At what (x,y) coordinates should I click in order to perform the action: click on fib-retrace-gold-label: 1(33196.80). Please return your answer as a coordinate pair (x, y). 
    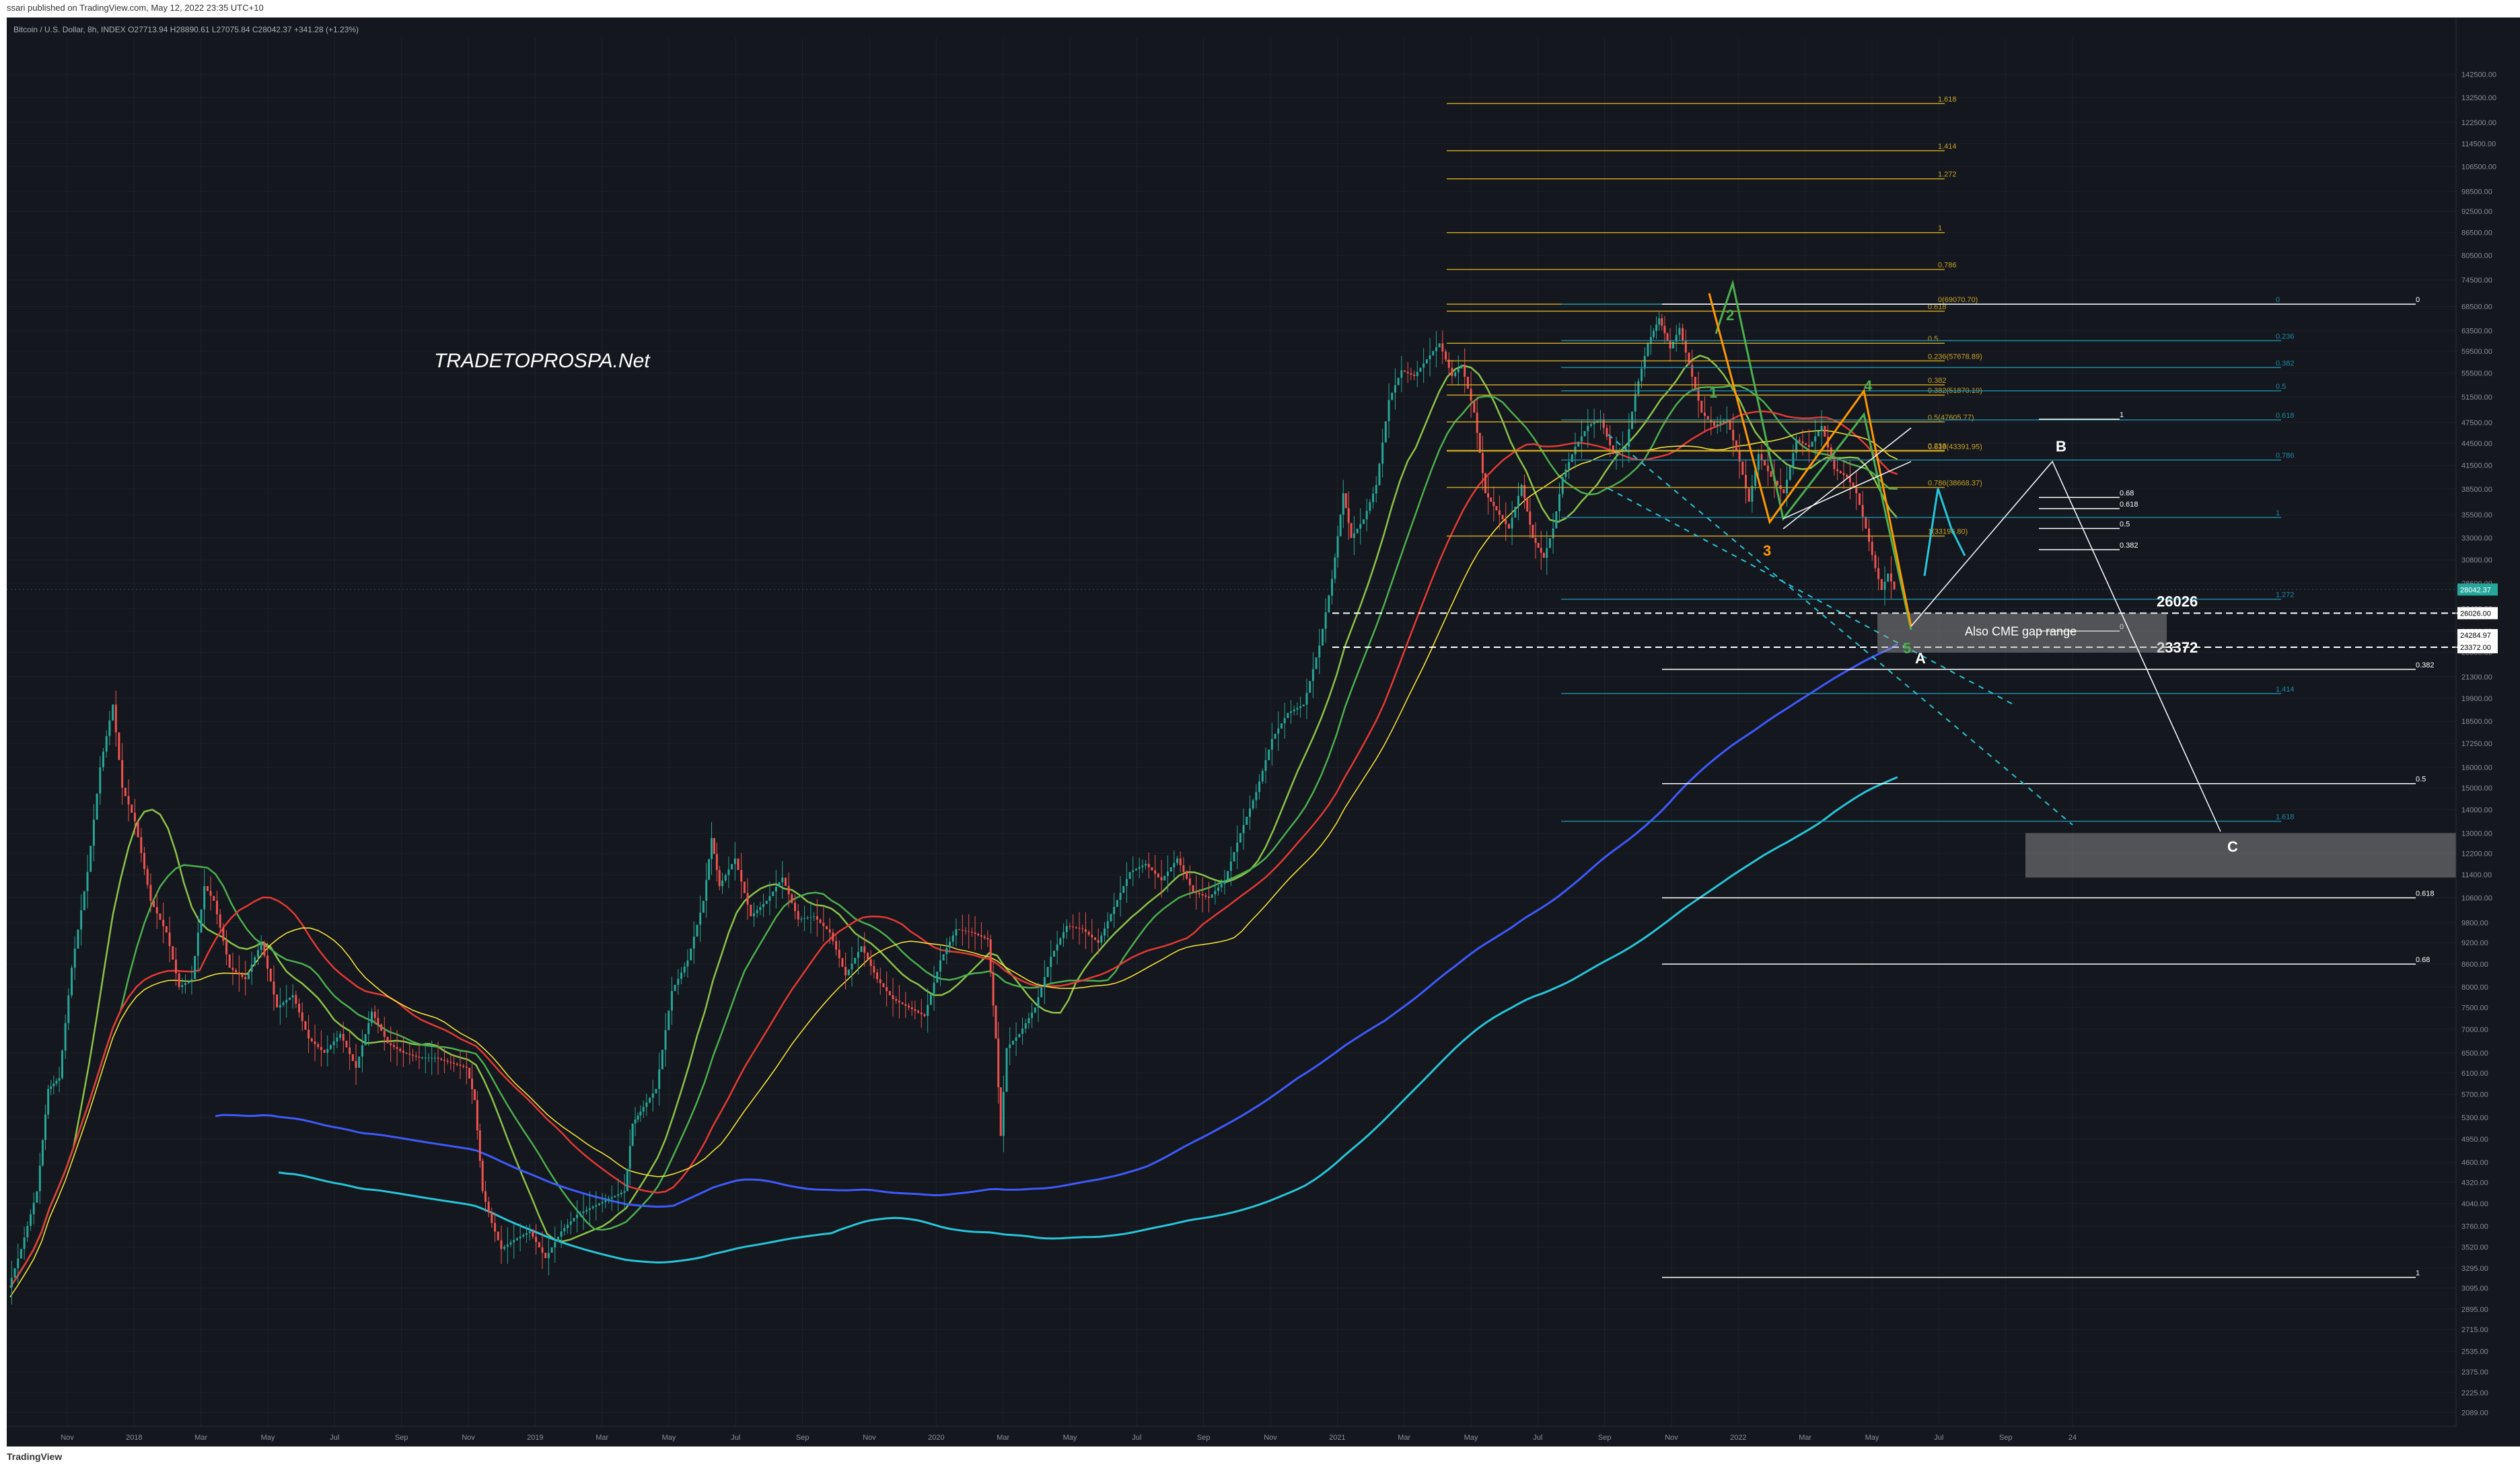
    Looking at the image, I should click on (1948, 532).